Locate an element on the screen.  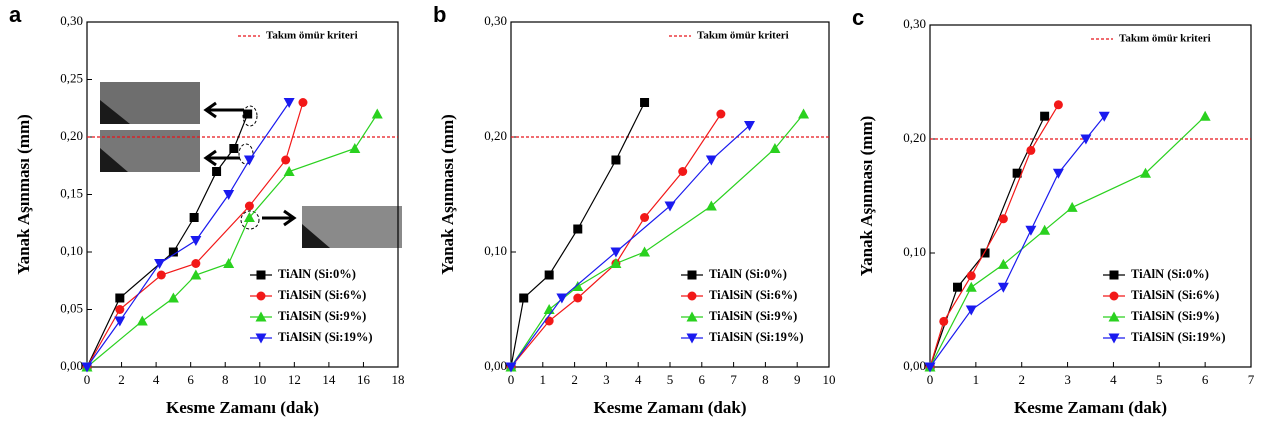
panel-label: c is located at coordinates (858, 17).